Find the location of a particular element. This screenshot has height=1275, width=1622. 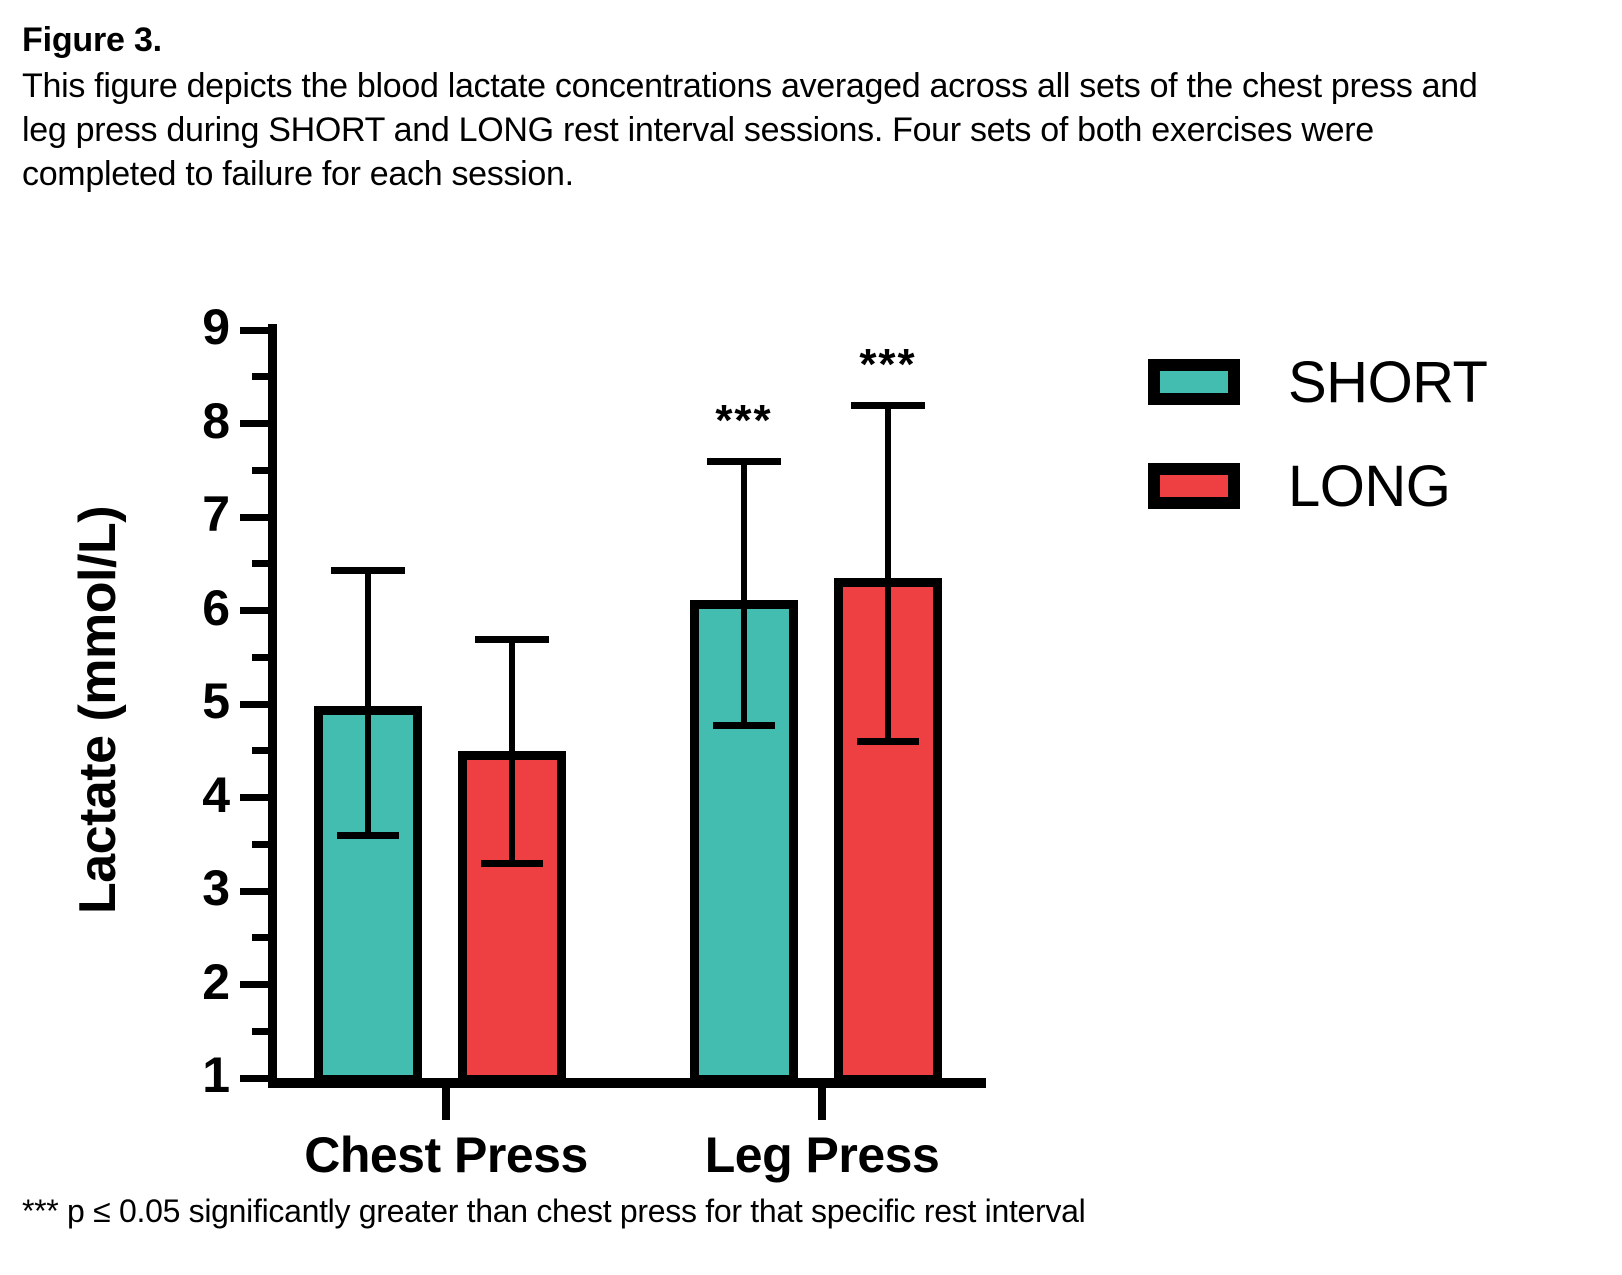

legend-swatch-short is located at coordinates (1194, 382).